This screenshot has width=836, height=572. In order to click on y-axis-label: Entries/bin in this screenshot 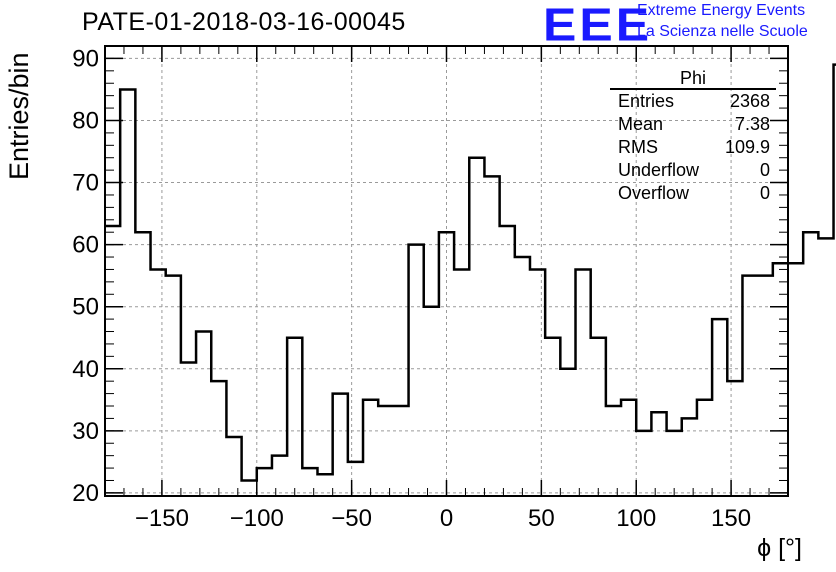, I will do `click(19, 116)`.